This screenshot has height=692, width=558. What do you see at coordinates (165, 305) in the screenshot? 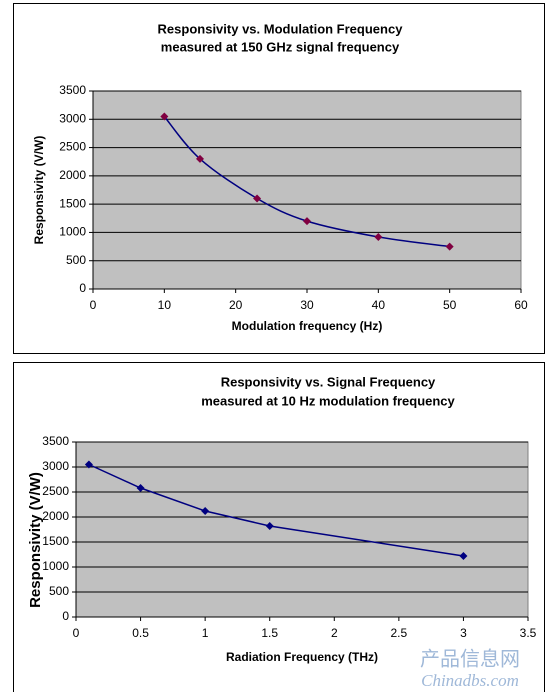
I see `x-tick-label: 10` at bounding box center [165, 305].